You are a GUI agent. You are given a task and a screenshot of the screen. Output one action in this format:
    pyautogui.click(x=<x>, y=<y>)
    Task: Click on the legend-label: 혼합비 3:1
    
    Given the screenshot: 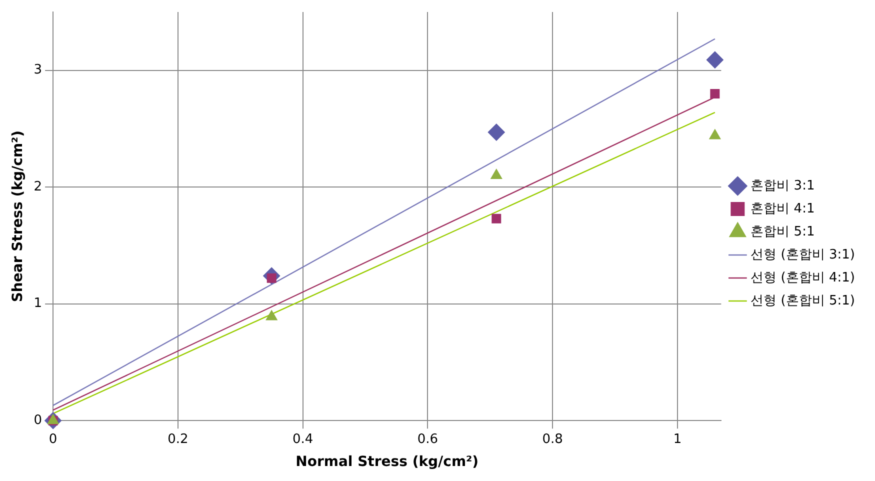 What is the action you would take?
    pyautogui.click(x=782, y=186)
    